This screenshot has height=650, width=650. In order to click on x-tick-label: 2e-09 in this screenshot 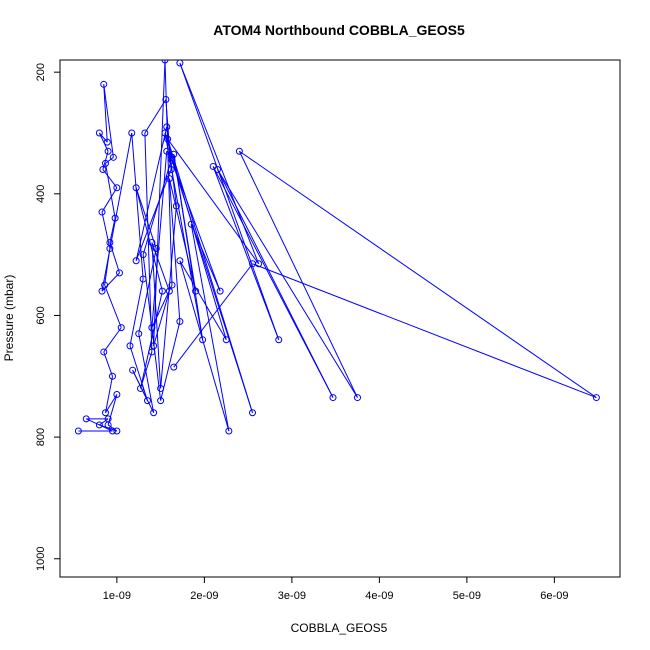, I will do `click(204, 596)`.